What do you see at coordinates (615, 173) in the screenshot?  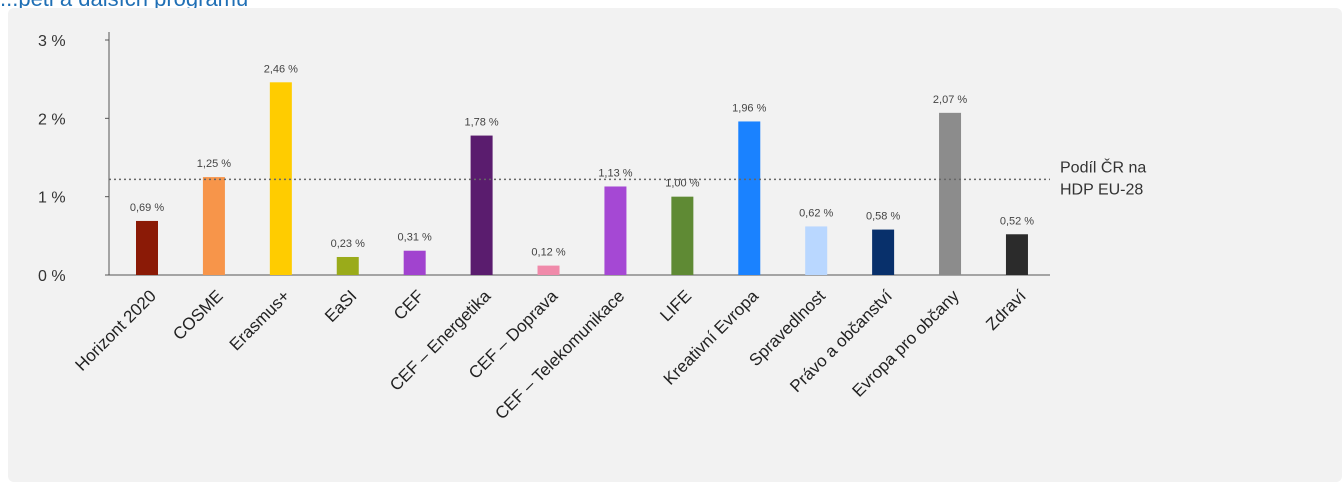 I see `data-label: 1,13 %` at bounding box center [615, 173].